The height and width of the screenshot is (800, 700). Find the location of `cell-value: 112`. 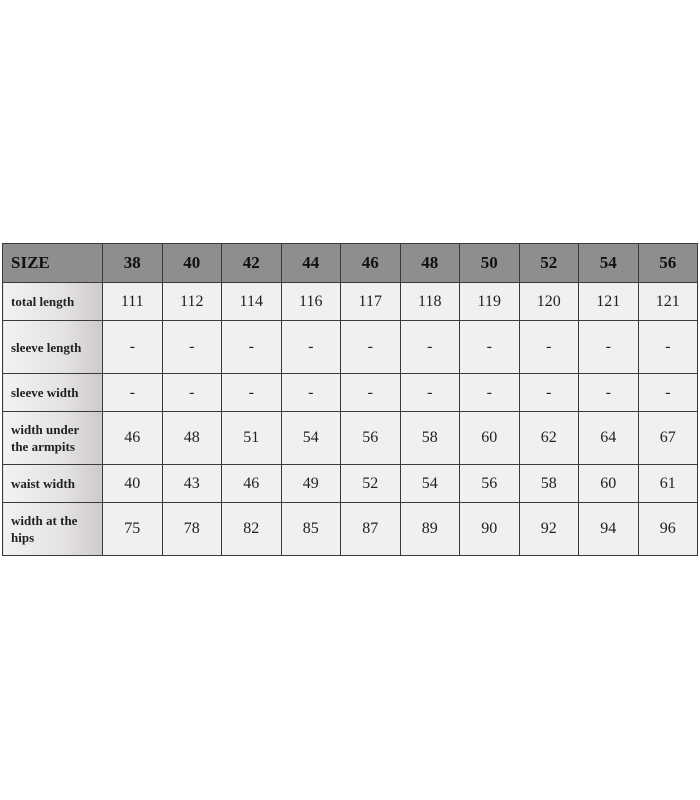

cell-value: 112 is located at coordinates (191, 301).